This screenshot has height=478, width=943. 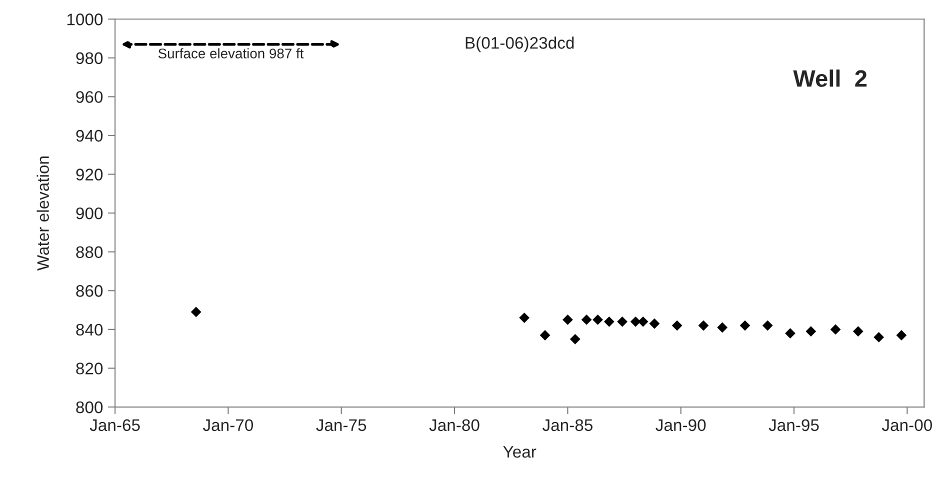 I want to click on x-tick-label: Jan-65, so click(x=115, y=425).